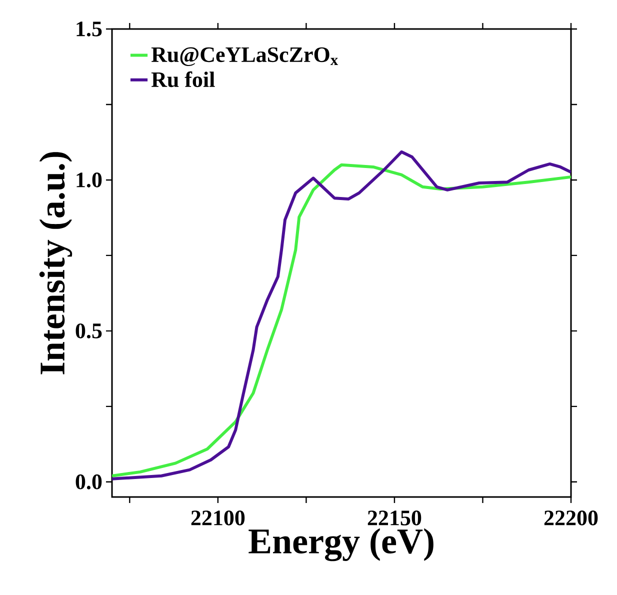  I want to click on y-tick-label: 0.0, so click(89, 482).